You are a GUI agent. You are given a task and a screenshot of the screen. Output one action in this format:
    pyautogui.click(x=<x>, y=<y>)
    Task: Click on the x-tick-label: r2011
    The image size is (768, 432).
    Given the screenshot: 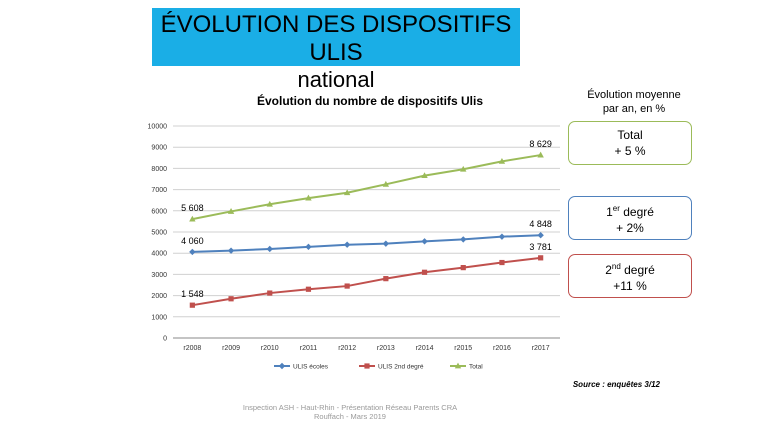 What is the action you would take?
    pyautogui.click(x=308, y=348)
    